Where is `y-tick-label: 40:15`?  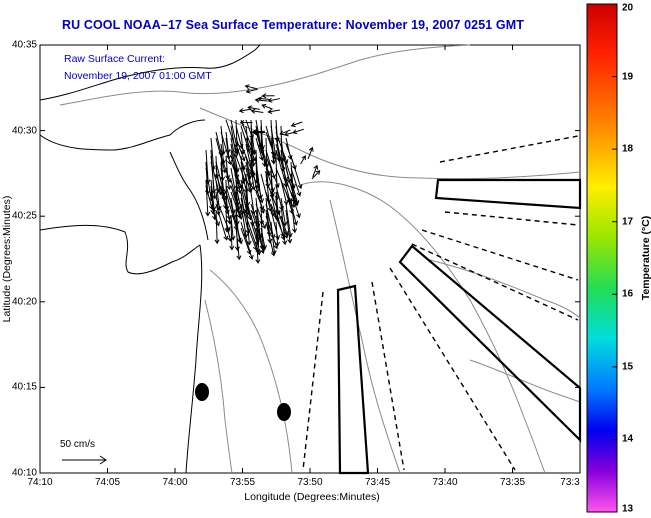 y-tick-label: 40:15 is located at coordinates (24, 387).